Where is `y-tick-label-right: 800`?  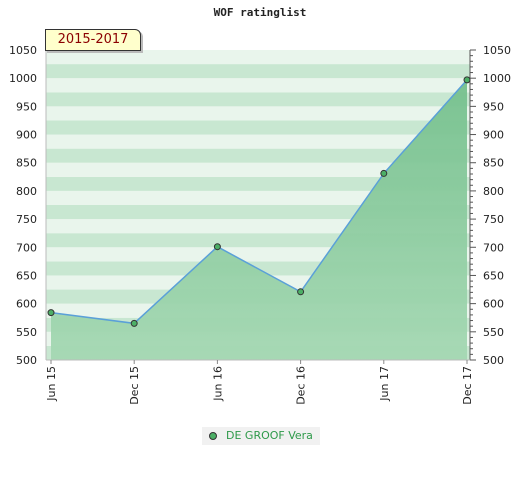
y-tick-label-right: 800 is located at coordinates (493, 191).